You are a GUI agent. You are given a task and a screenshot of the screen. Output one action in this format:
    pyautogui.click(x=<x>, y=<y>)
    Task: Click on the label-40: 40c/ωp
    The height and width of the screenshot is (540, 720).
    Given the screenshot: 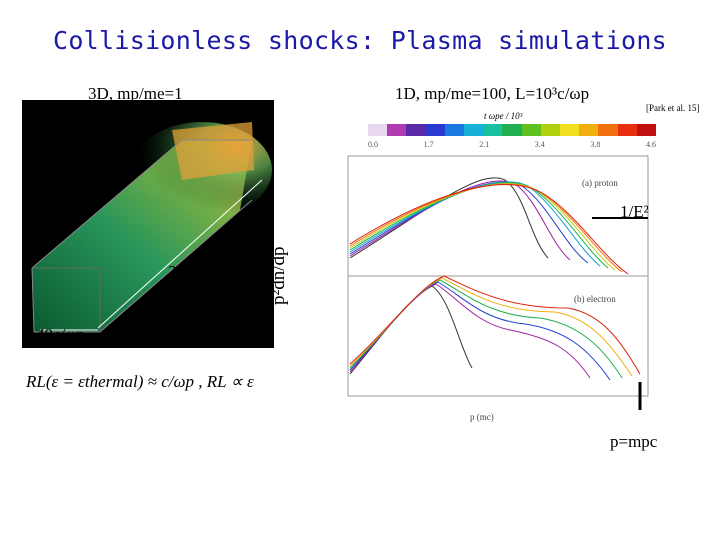 What is the action you would take?
    pyautogui.click(x=60, y=334)
    